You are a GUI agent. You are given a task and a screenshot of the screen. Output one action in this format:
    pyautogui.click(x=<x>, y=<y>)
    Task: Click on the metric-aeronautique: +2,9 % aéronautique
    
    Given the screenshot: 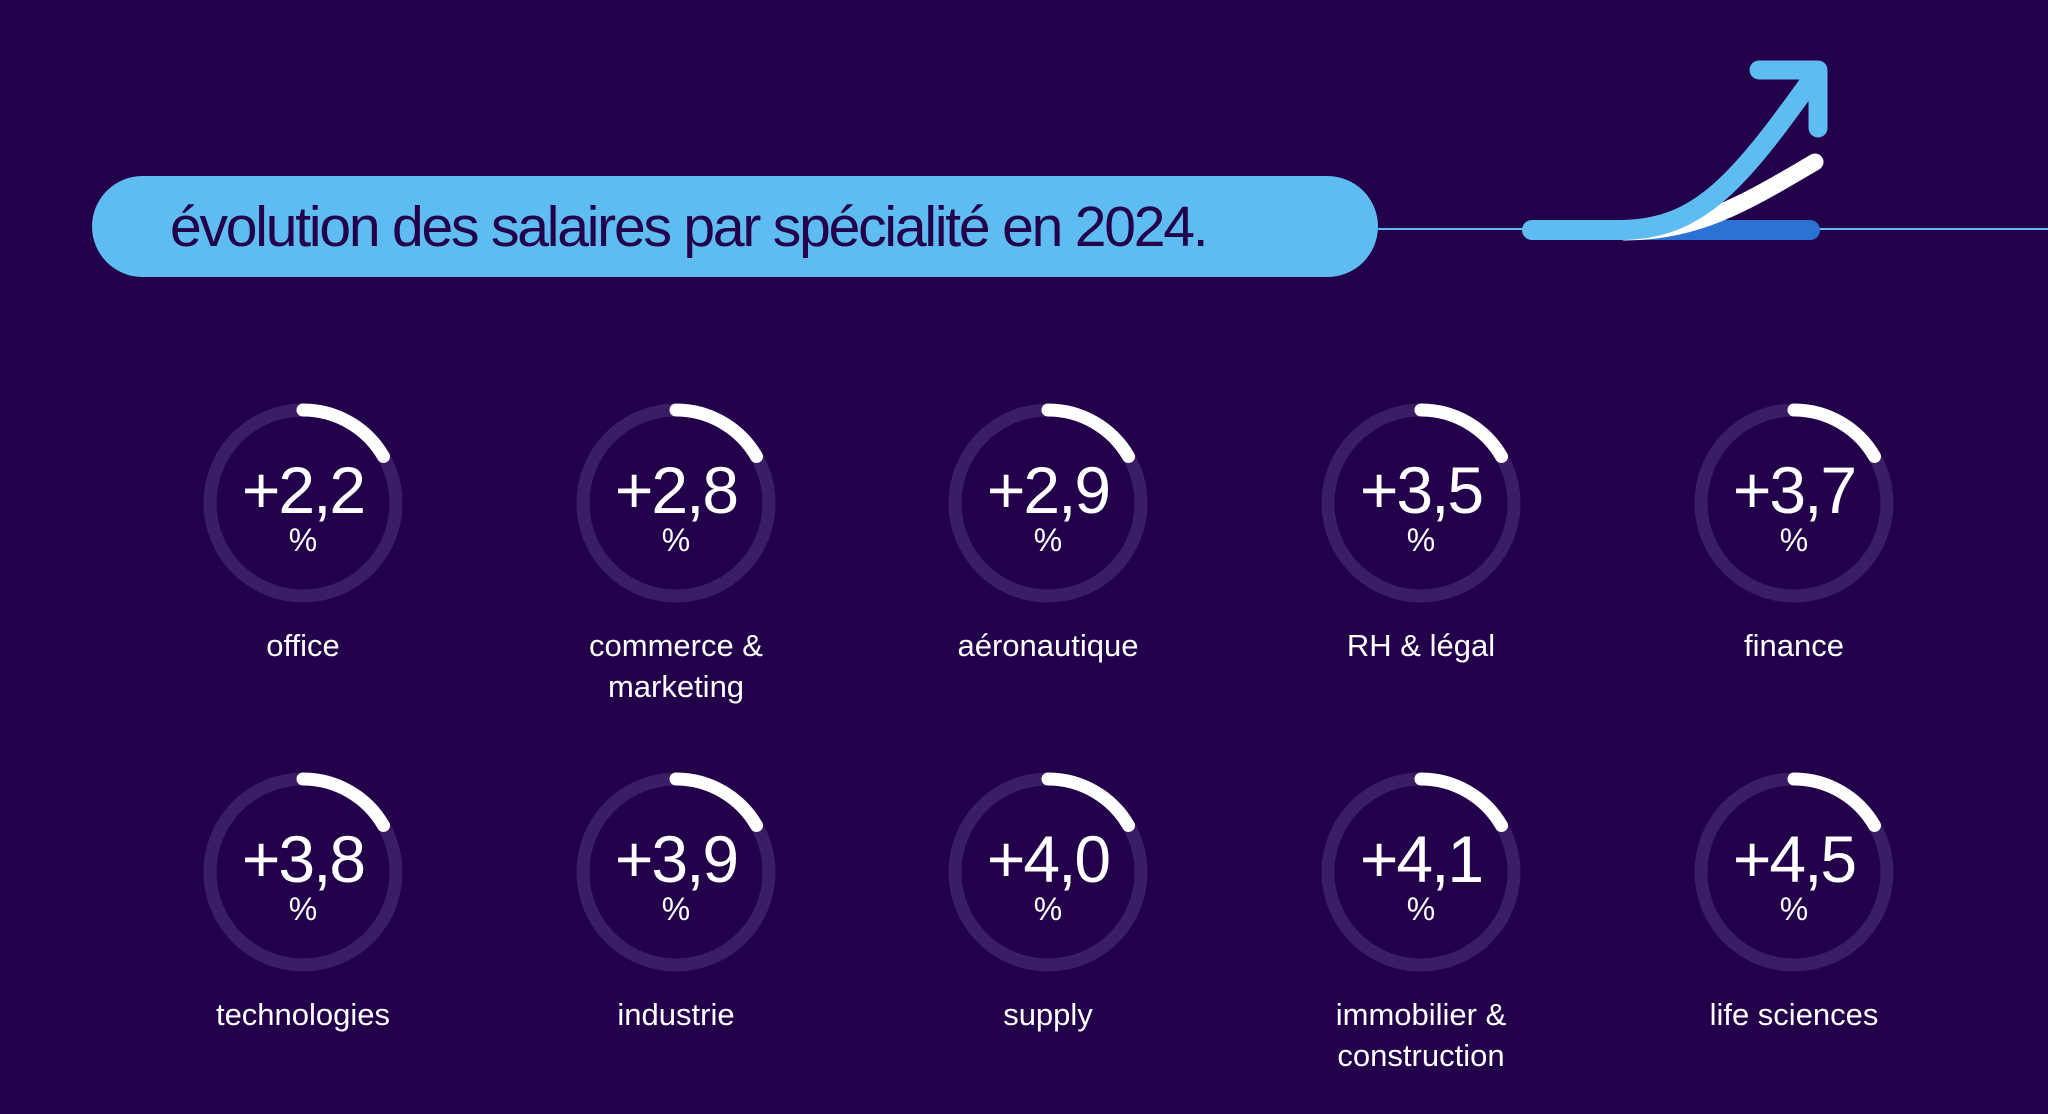 What is the action you would take?
    pyautogui.click(x=1048, y=568)
    